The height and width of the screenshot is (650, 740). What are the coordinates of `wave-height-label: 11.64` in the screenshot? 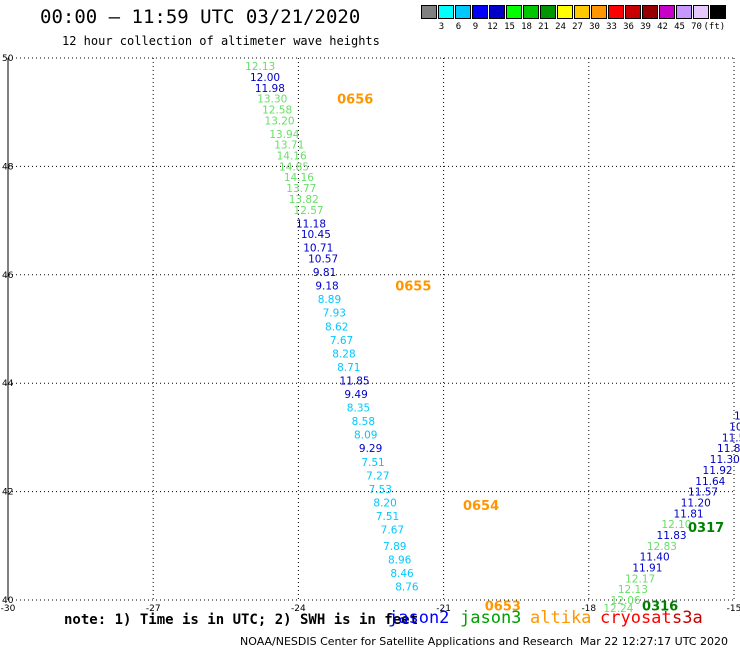 It's located at (710, 482).